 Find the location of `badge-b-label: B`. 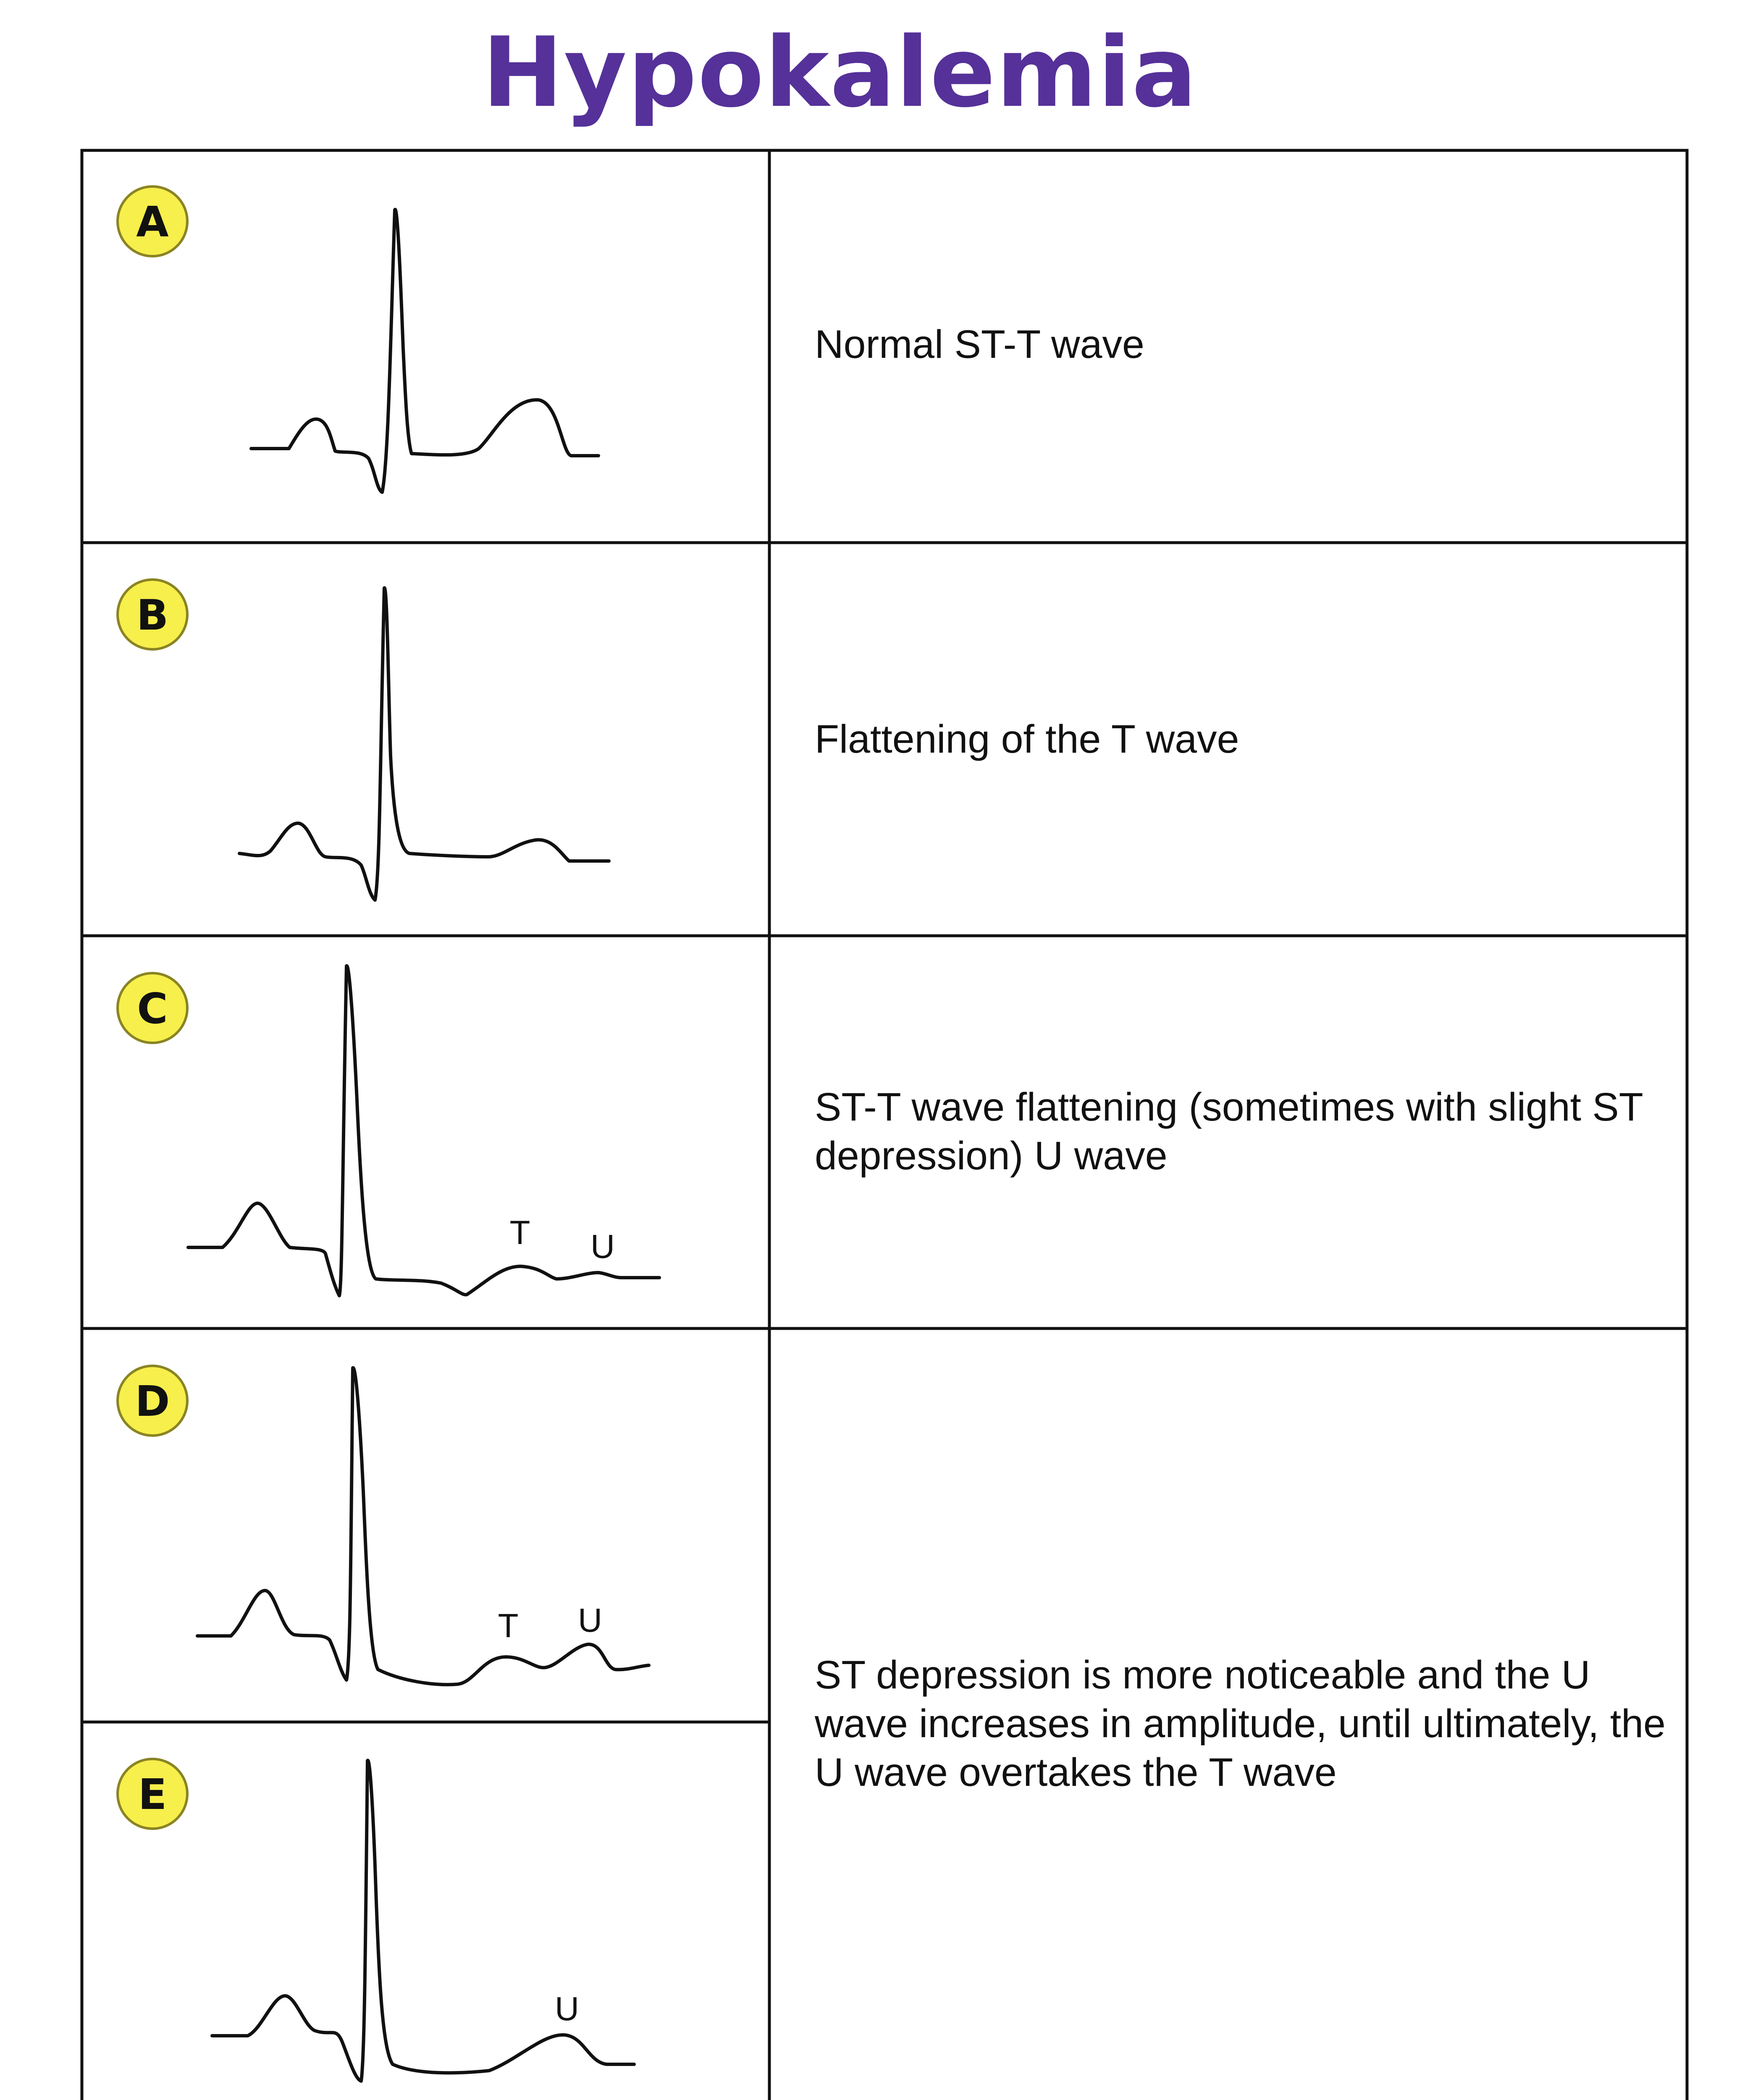

badge-b-label: B is located at coordinates (152, 615).